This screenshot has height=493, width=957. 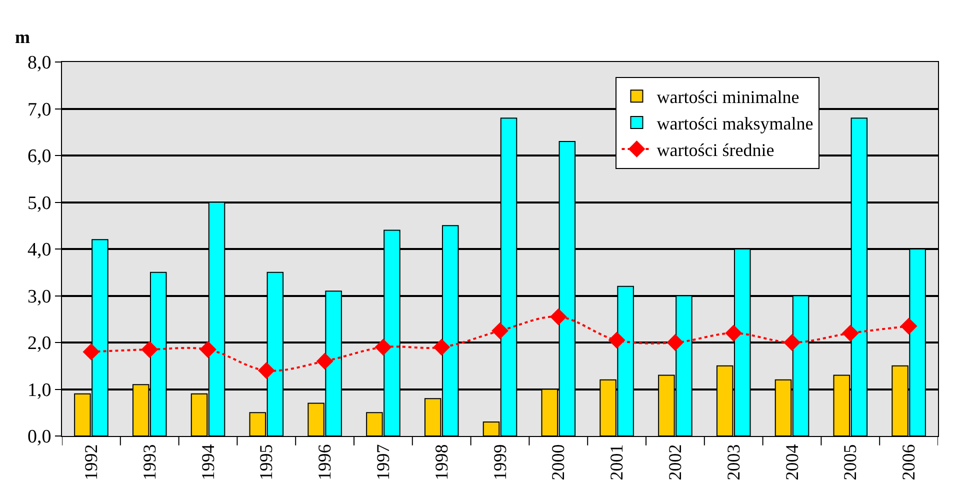 I want to click on y-tick-label: 1,0, so click(x=39, y=390).